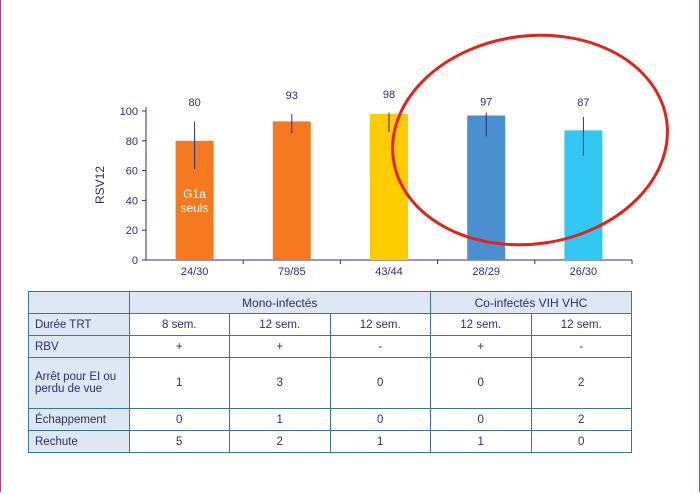 This screenshot has height=494, width=700. Describe the element at coordinates (135, 261) in the screenshot. I see `y-tick-label: 0` at that location.